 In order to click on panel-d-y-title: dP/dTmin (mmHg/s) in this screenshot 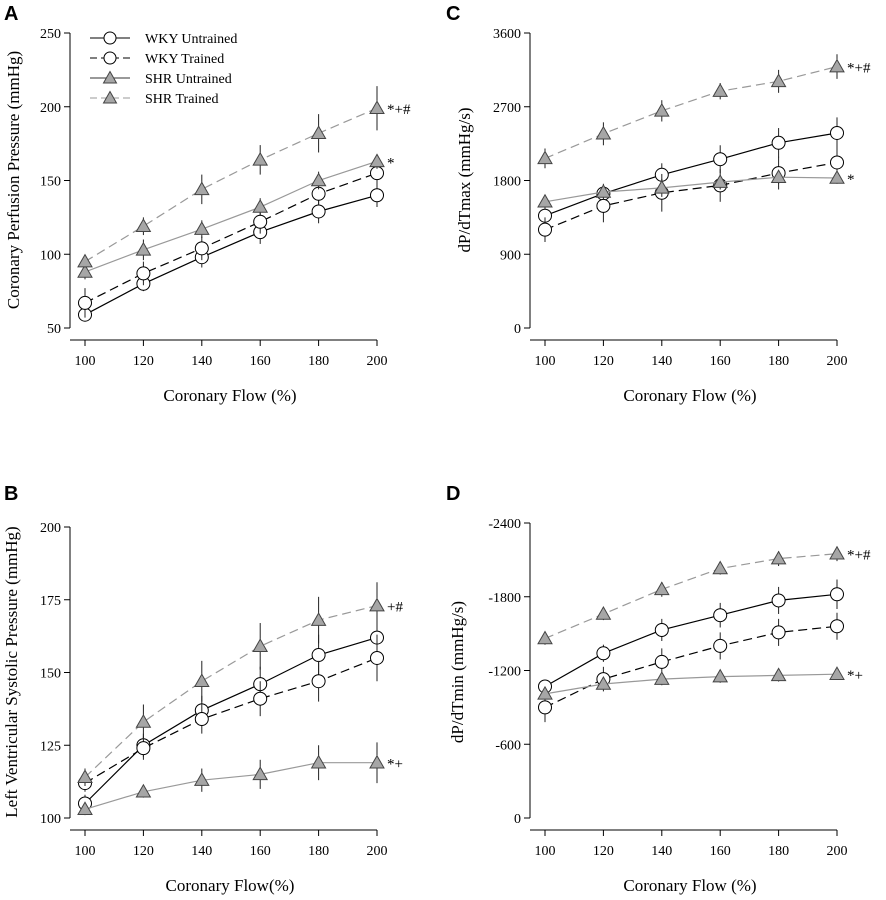, I will do `click(457, 672)`.